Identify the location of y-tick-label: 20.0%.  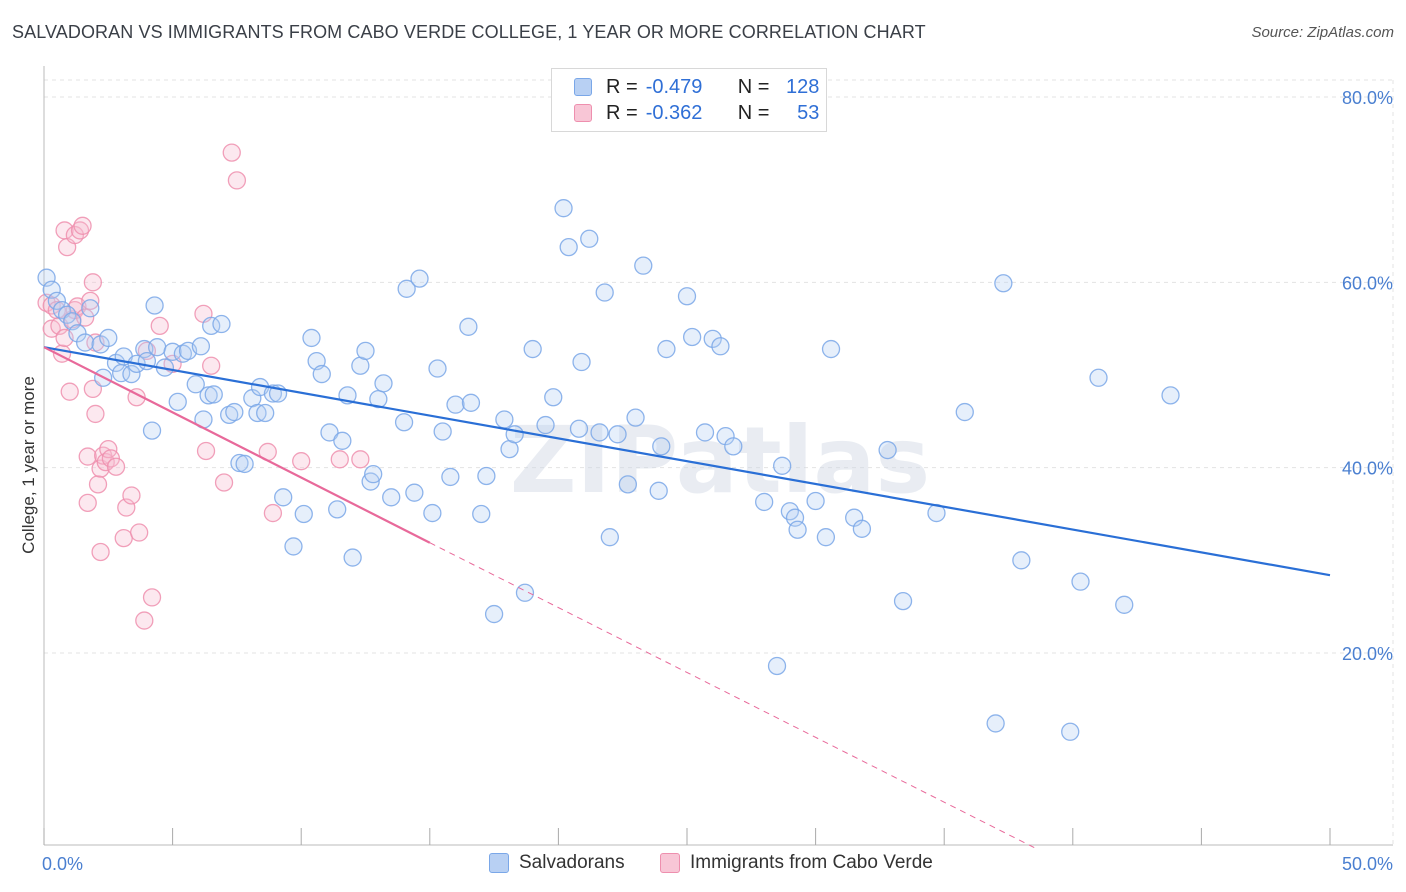
(1367, 654).